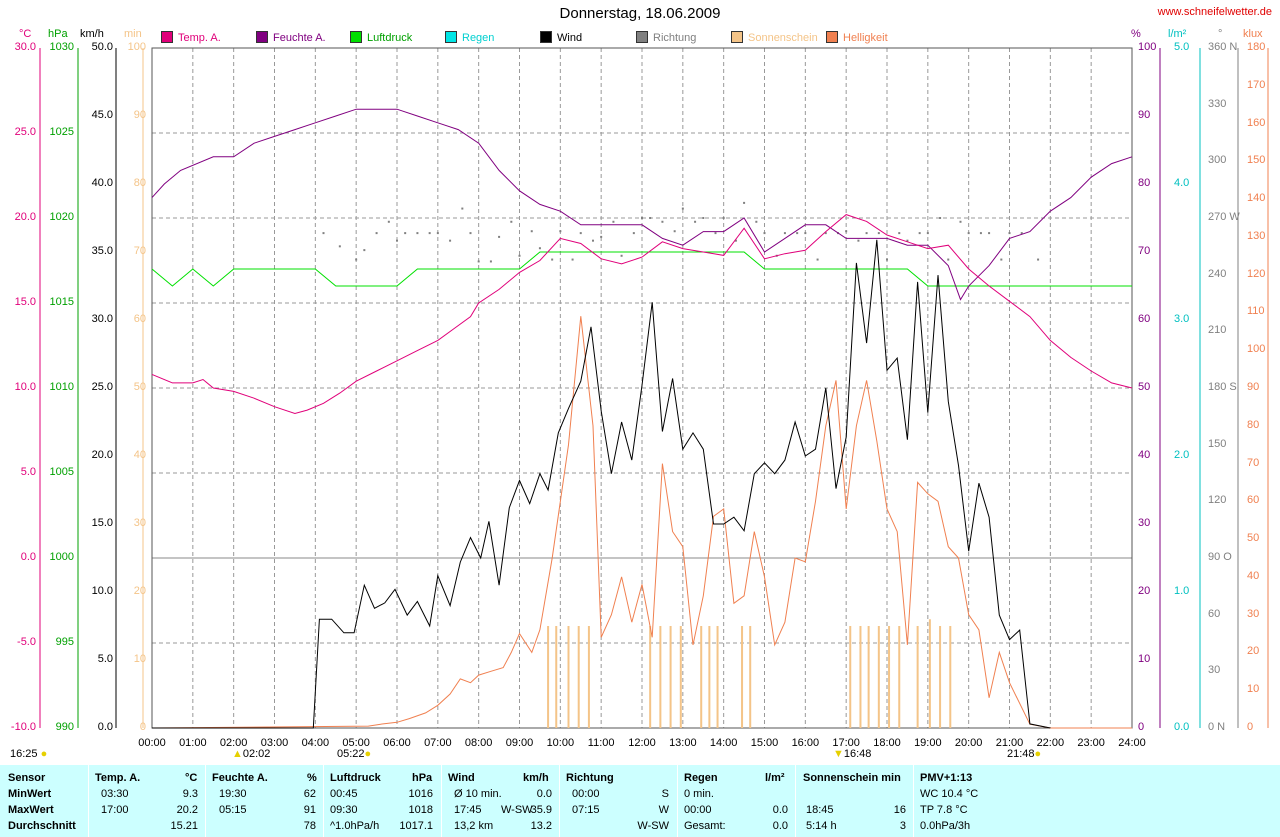 This screenshot has height=837, width=1280. I want to click on moonrise: ▲02:02, so click(251, 754).